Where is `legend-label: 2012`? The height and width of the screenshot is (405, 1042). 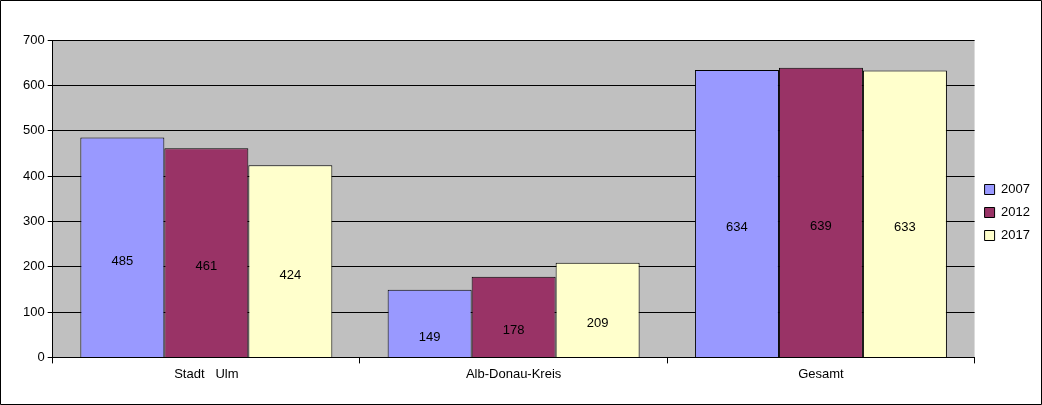
legend-label: 2012 is located at coordinates (1015, 212).